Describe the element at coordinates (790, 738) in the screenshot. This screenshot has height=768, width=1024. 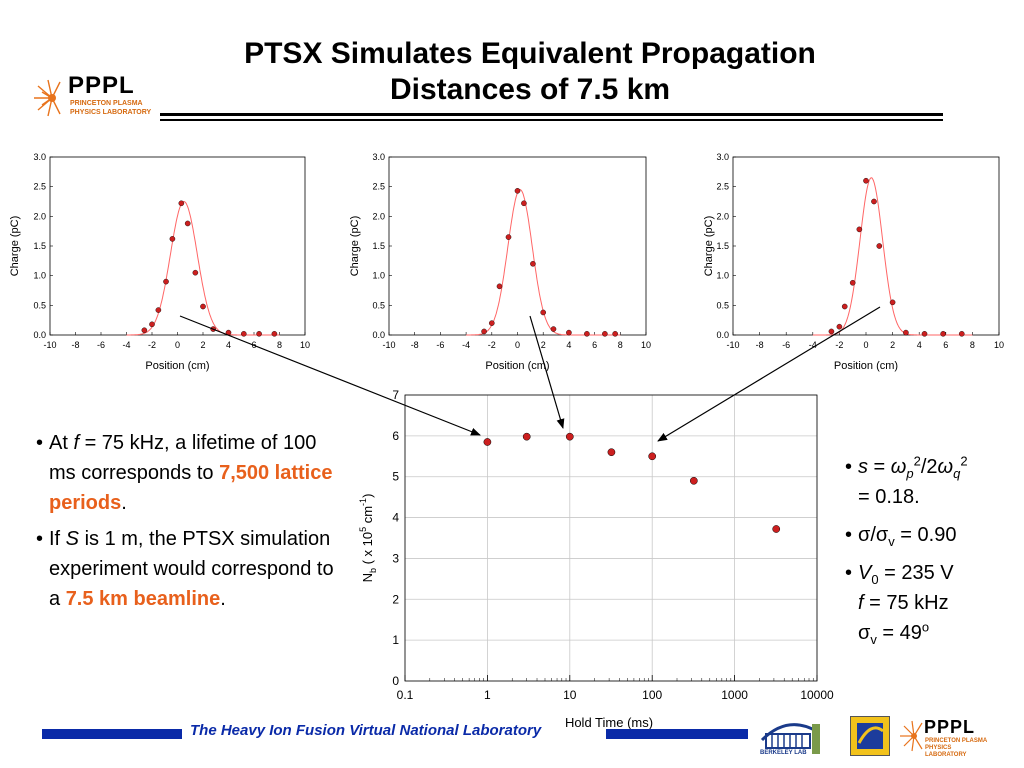
I see `berkeley-building-icon` at that location.